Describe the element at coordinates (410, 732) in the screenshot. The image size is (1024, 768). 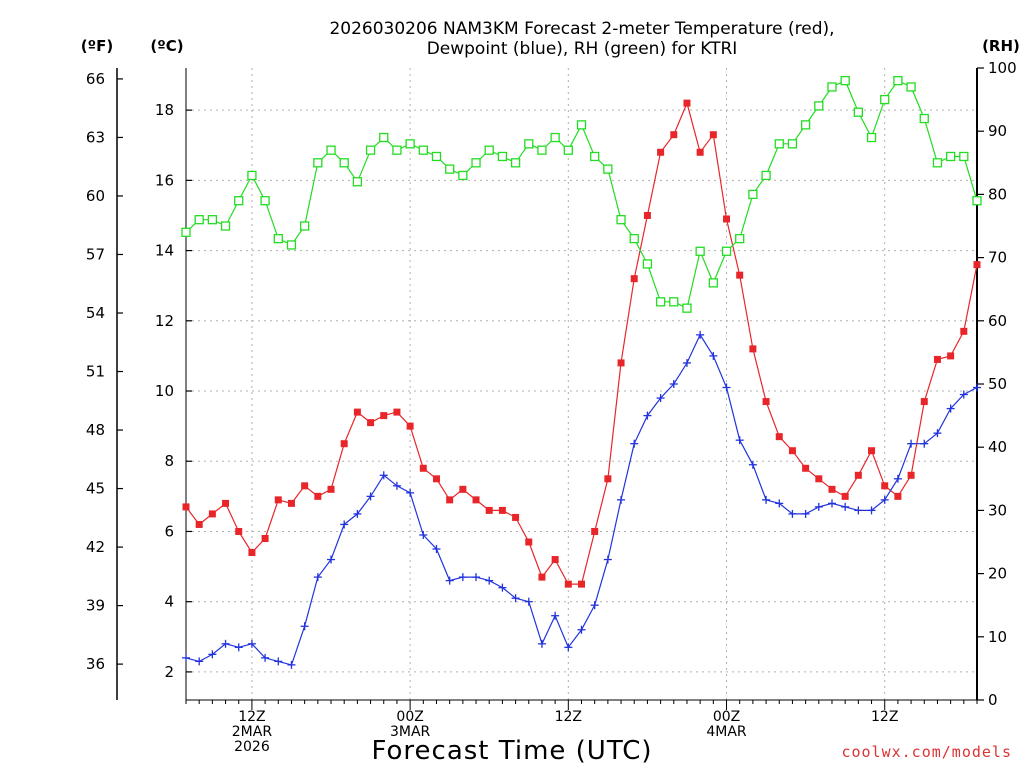
I see `x-tick-label: 3MAR` at that location.